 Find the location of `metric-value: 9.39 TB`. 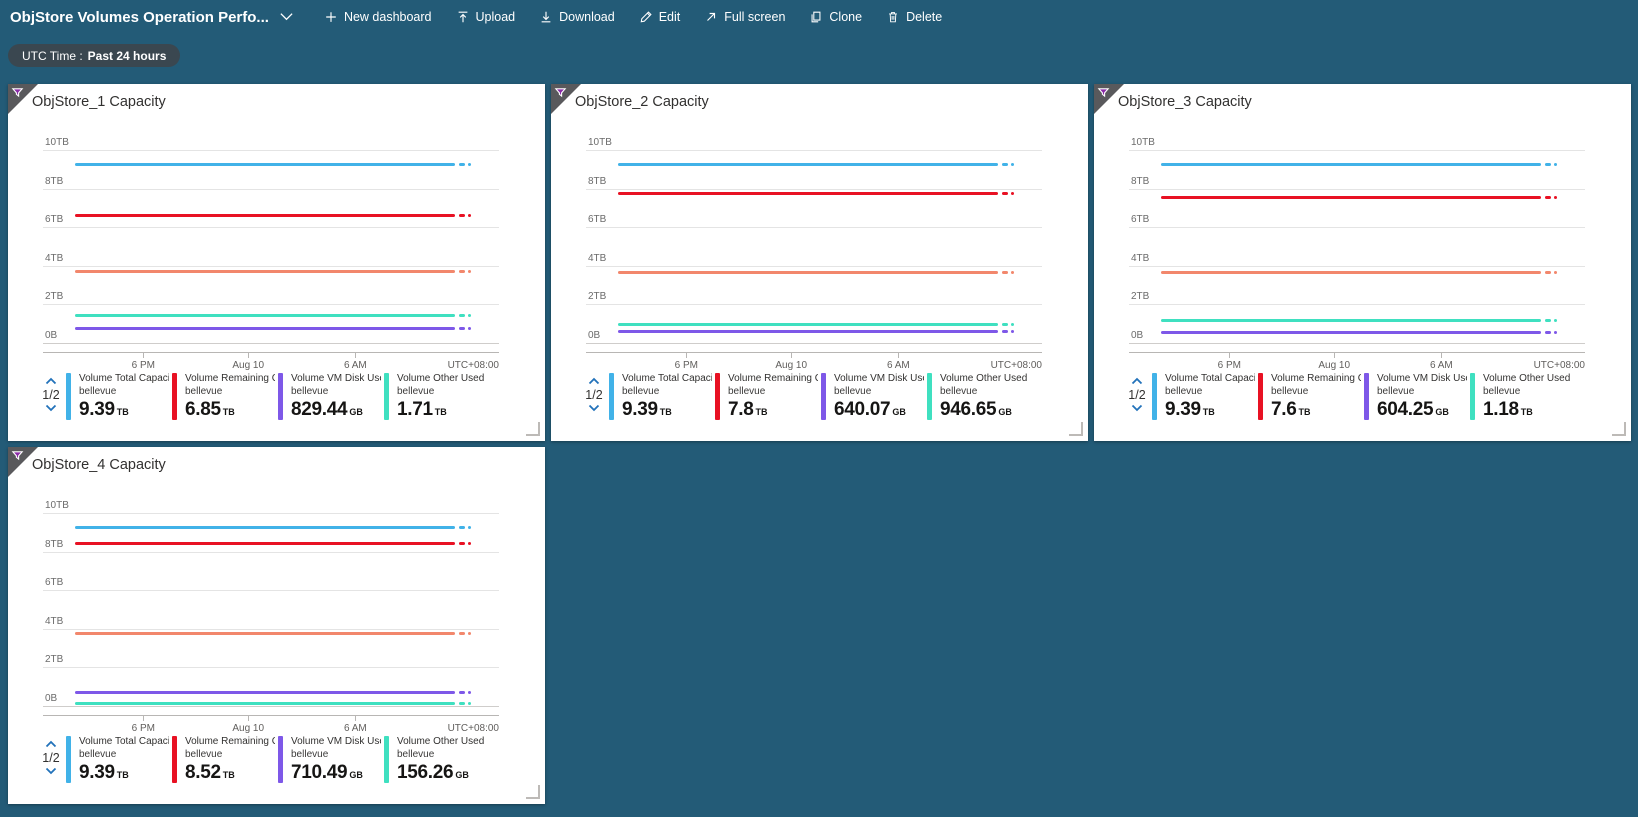

metric-value: 9.39 TB is located at coordinates (667, 410).